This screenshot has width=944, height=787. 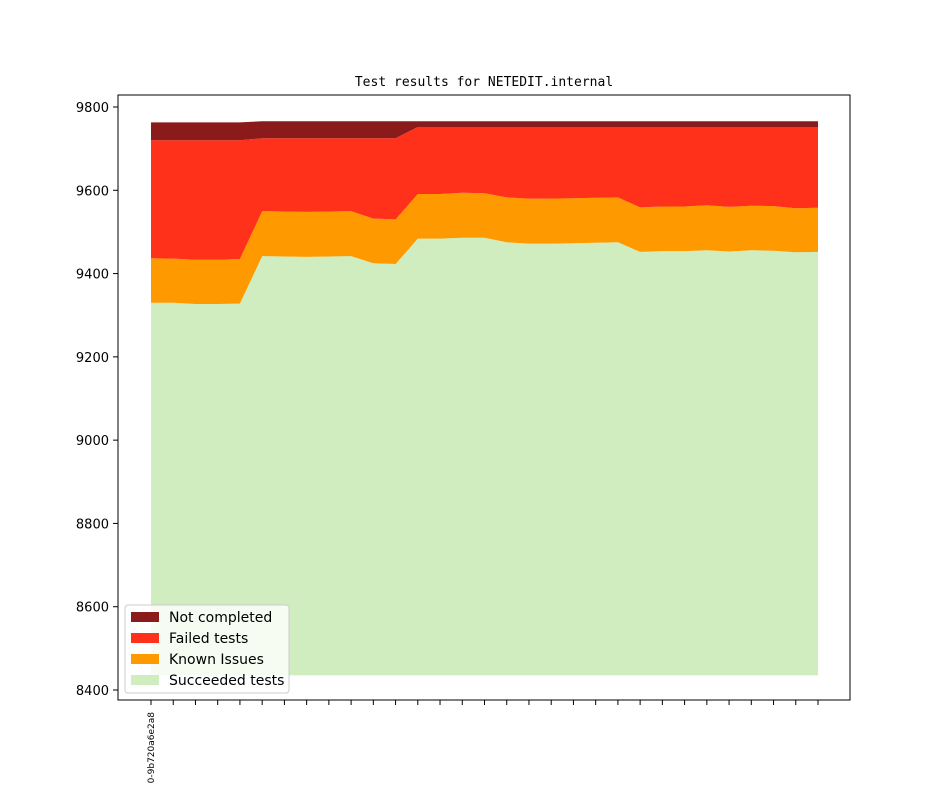 I want to click on legend-label-not-completed: Not completed, so click(x=220, y=618).